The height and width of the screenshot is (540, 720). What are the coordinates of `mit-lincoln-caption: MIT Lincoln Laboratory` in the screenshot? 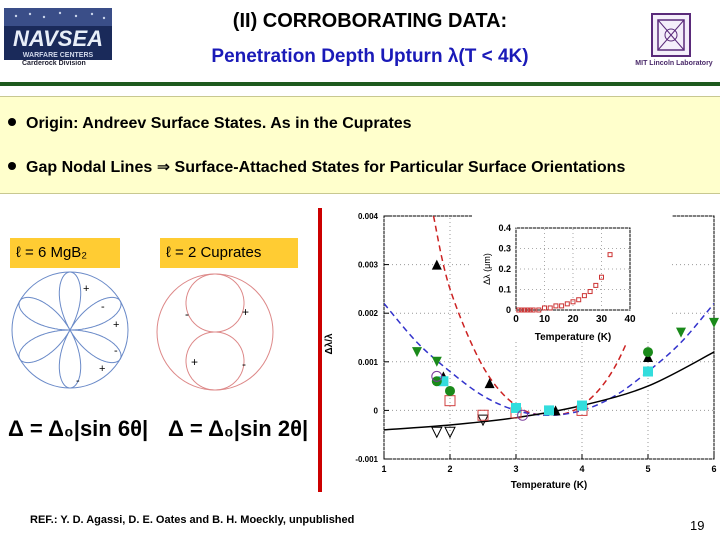 It's located at (674, 63).